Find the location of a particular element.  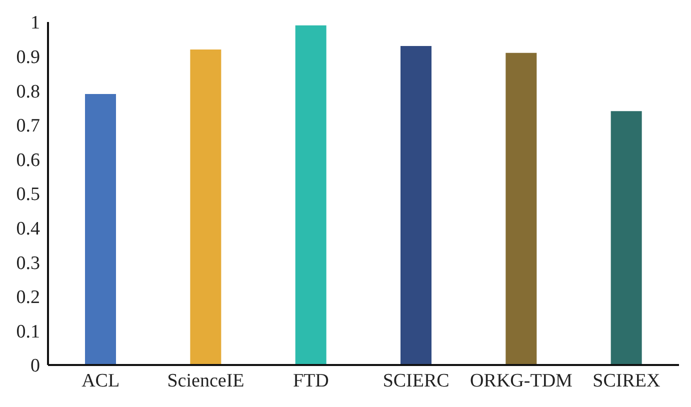

y-tick-label: 0.8 is located at coordinates (28, 91).